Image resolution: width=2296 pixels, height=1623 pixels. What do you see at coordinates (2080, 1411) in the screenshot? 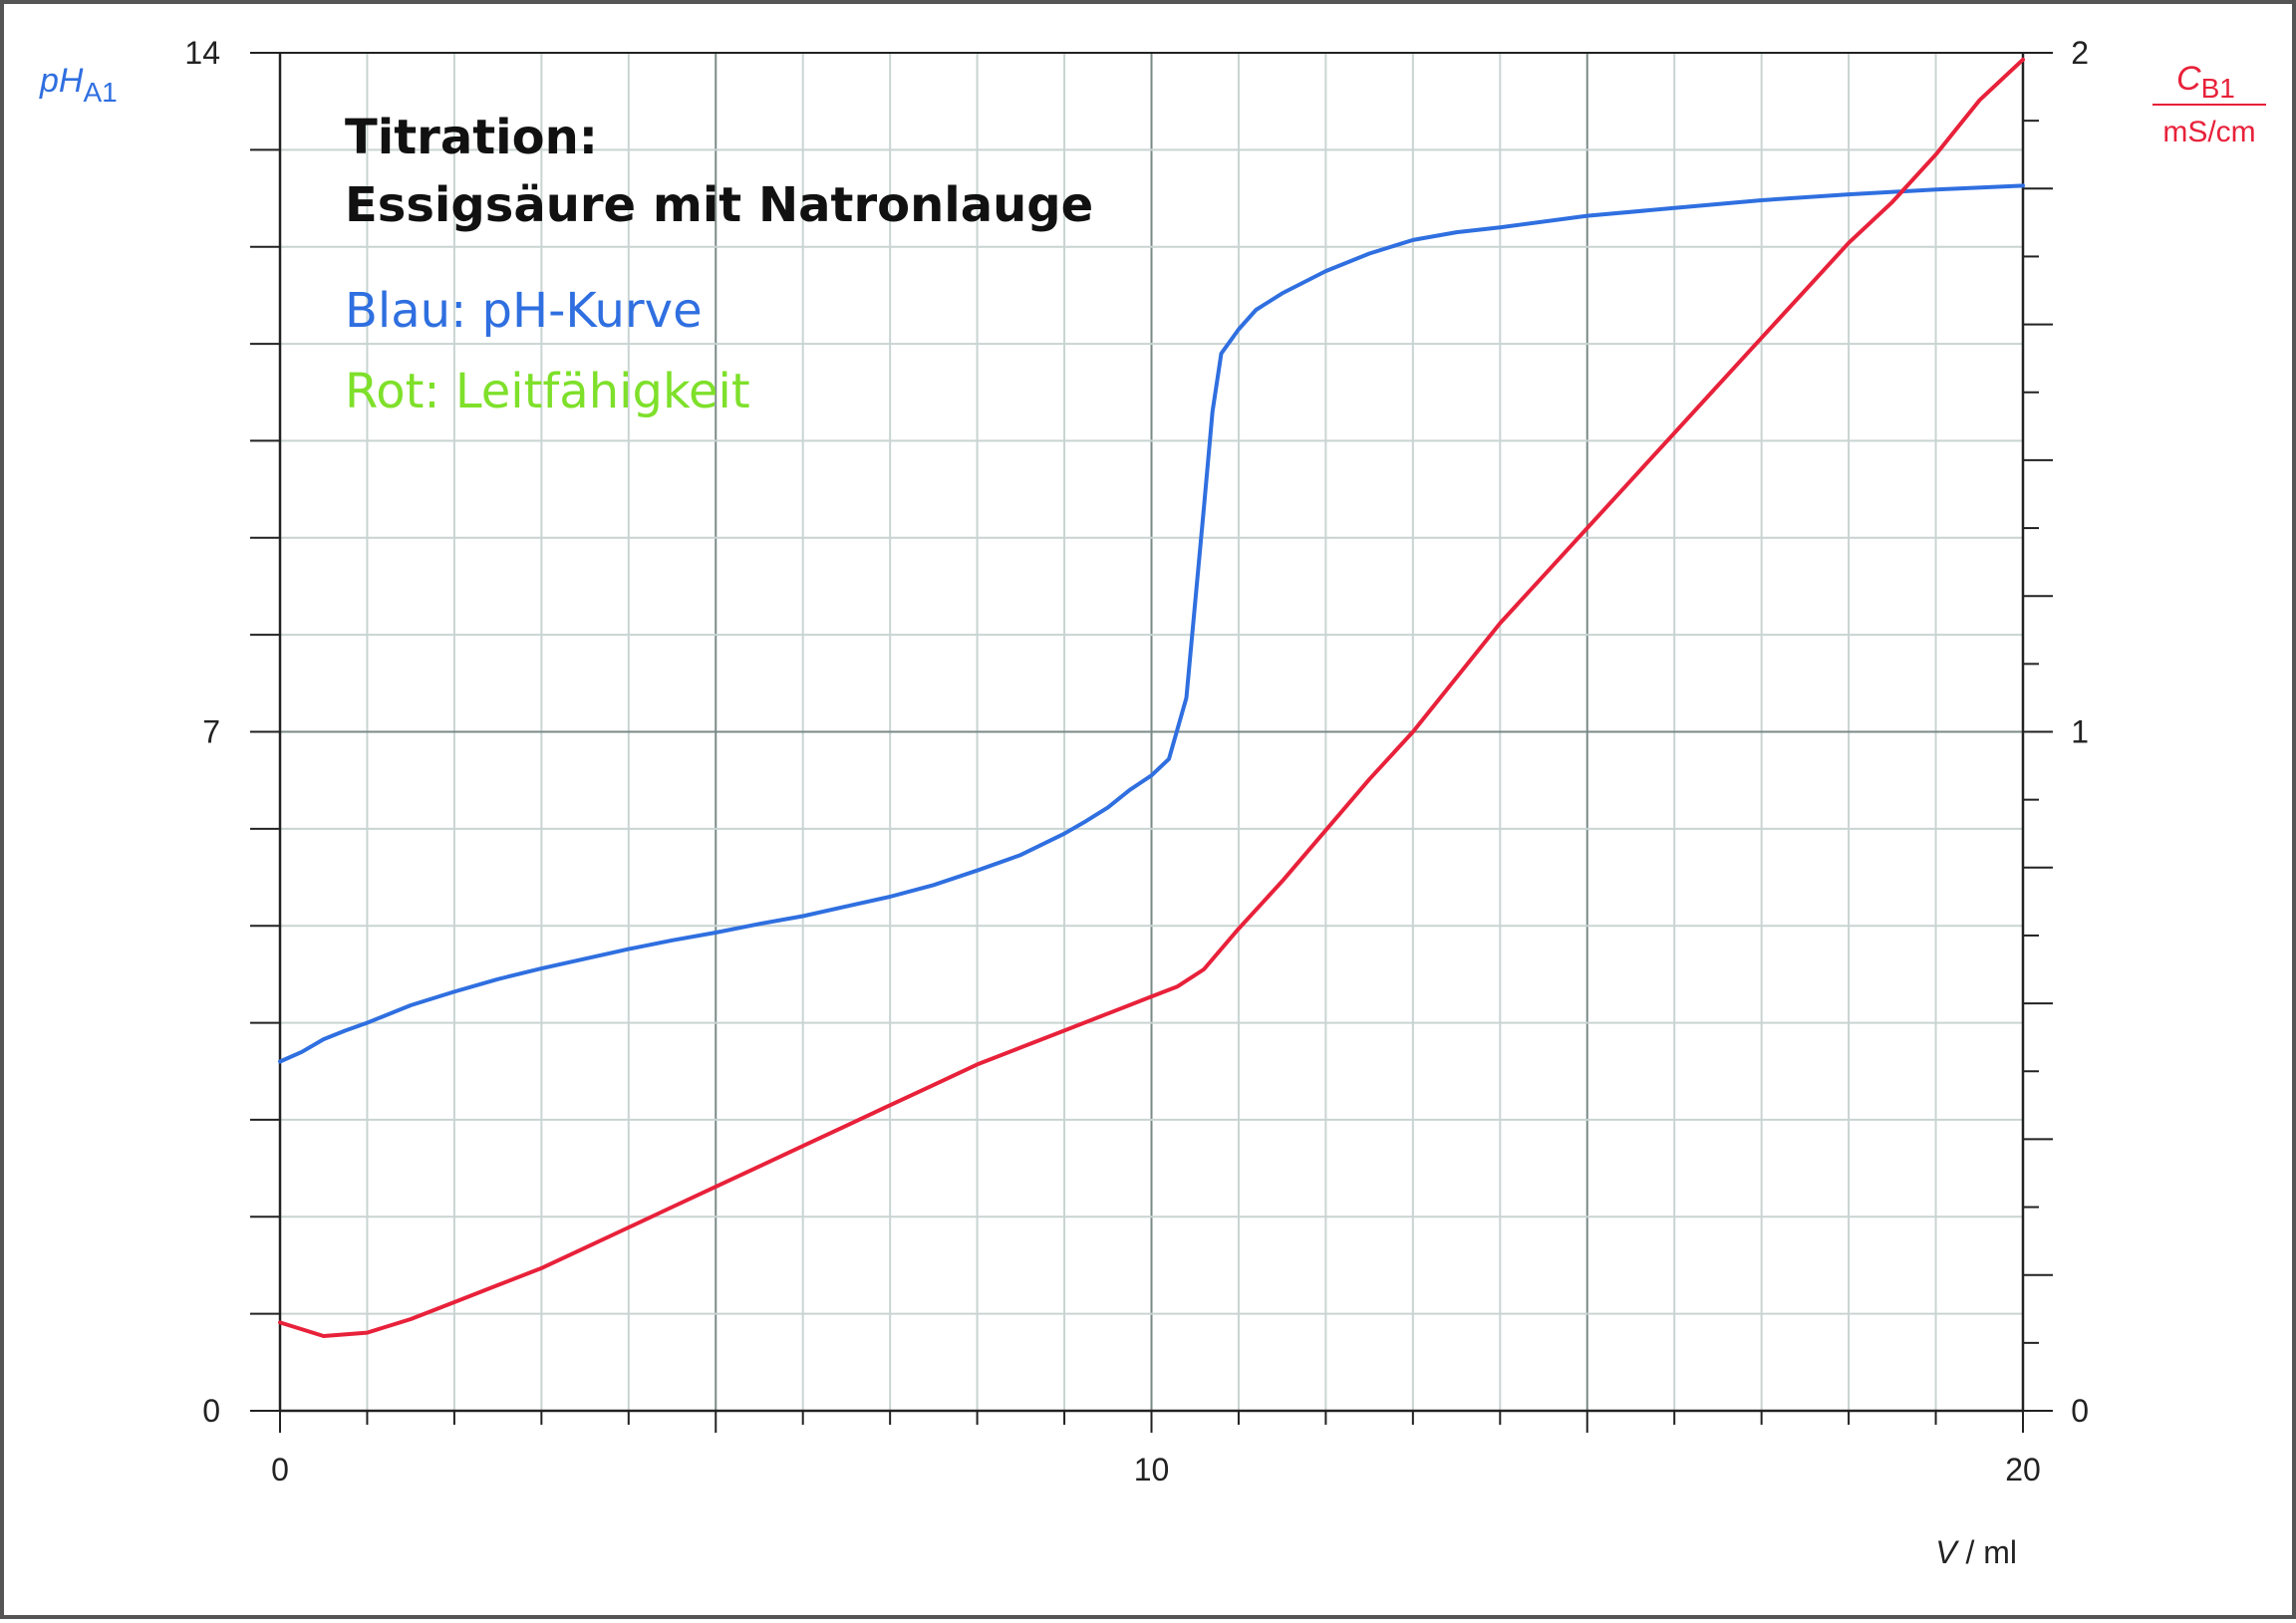
I see `y-right-tick-label: 0` at bounding box center [2080, 1411].